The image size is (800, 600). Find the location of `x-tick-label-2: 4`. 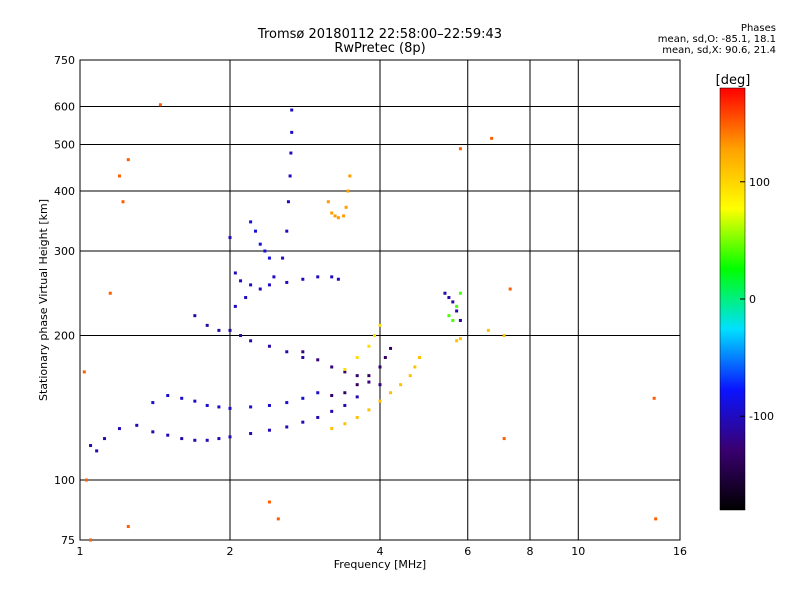

x-tick-label-2: 4 is located at coordinates (380, 551).